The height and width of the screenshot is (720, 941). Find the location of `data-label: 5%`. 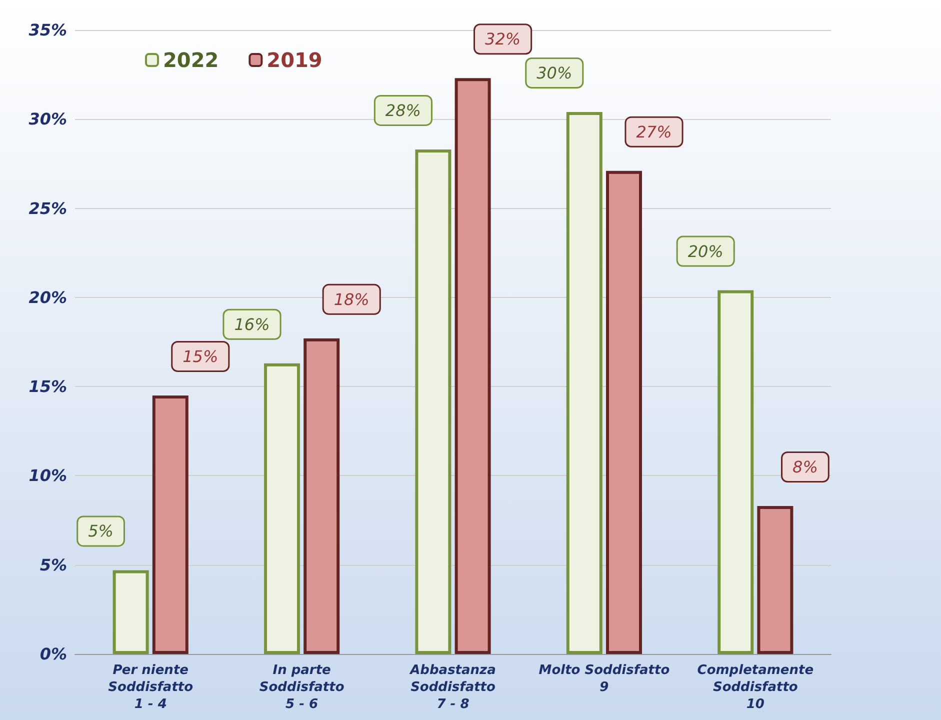

data-label: 5% is located at coordinates (101, 531).